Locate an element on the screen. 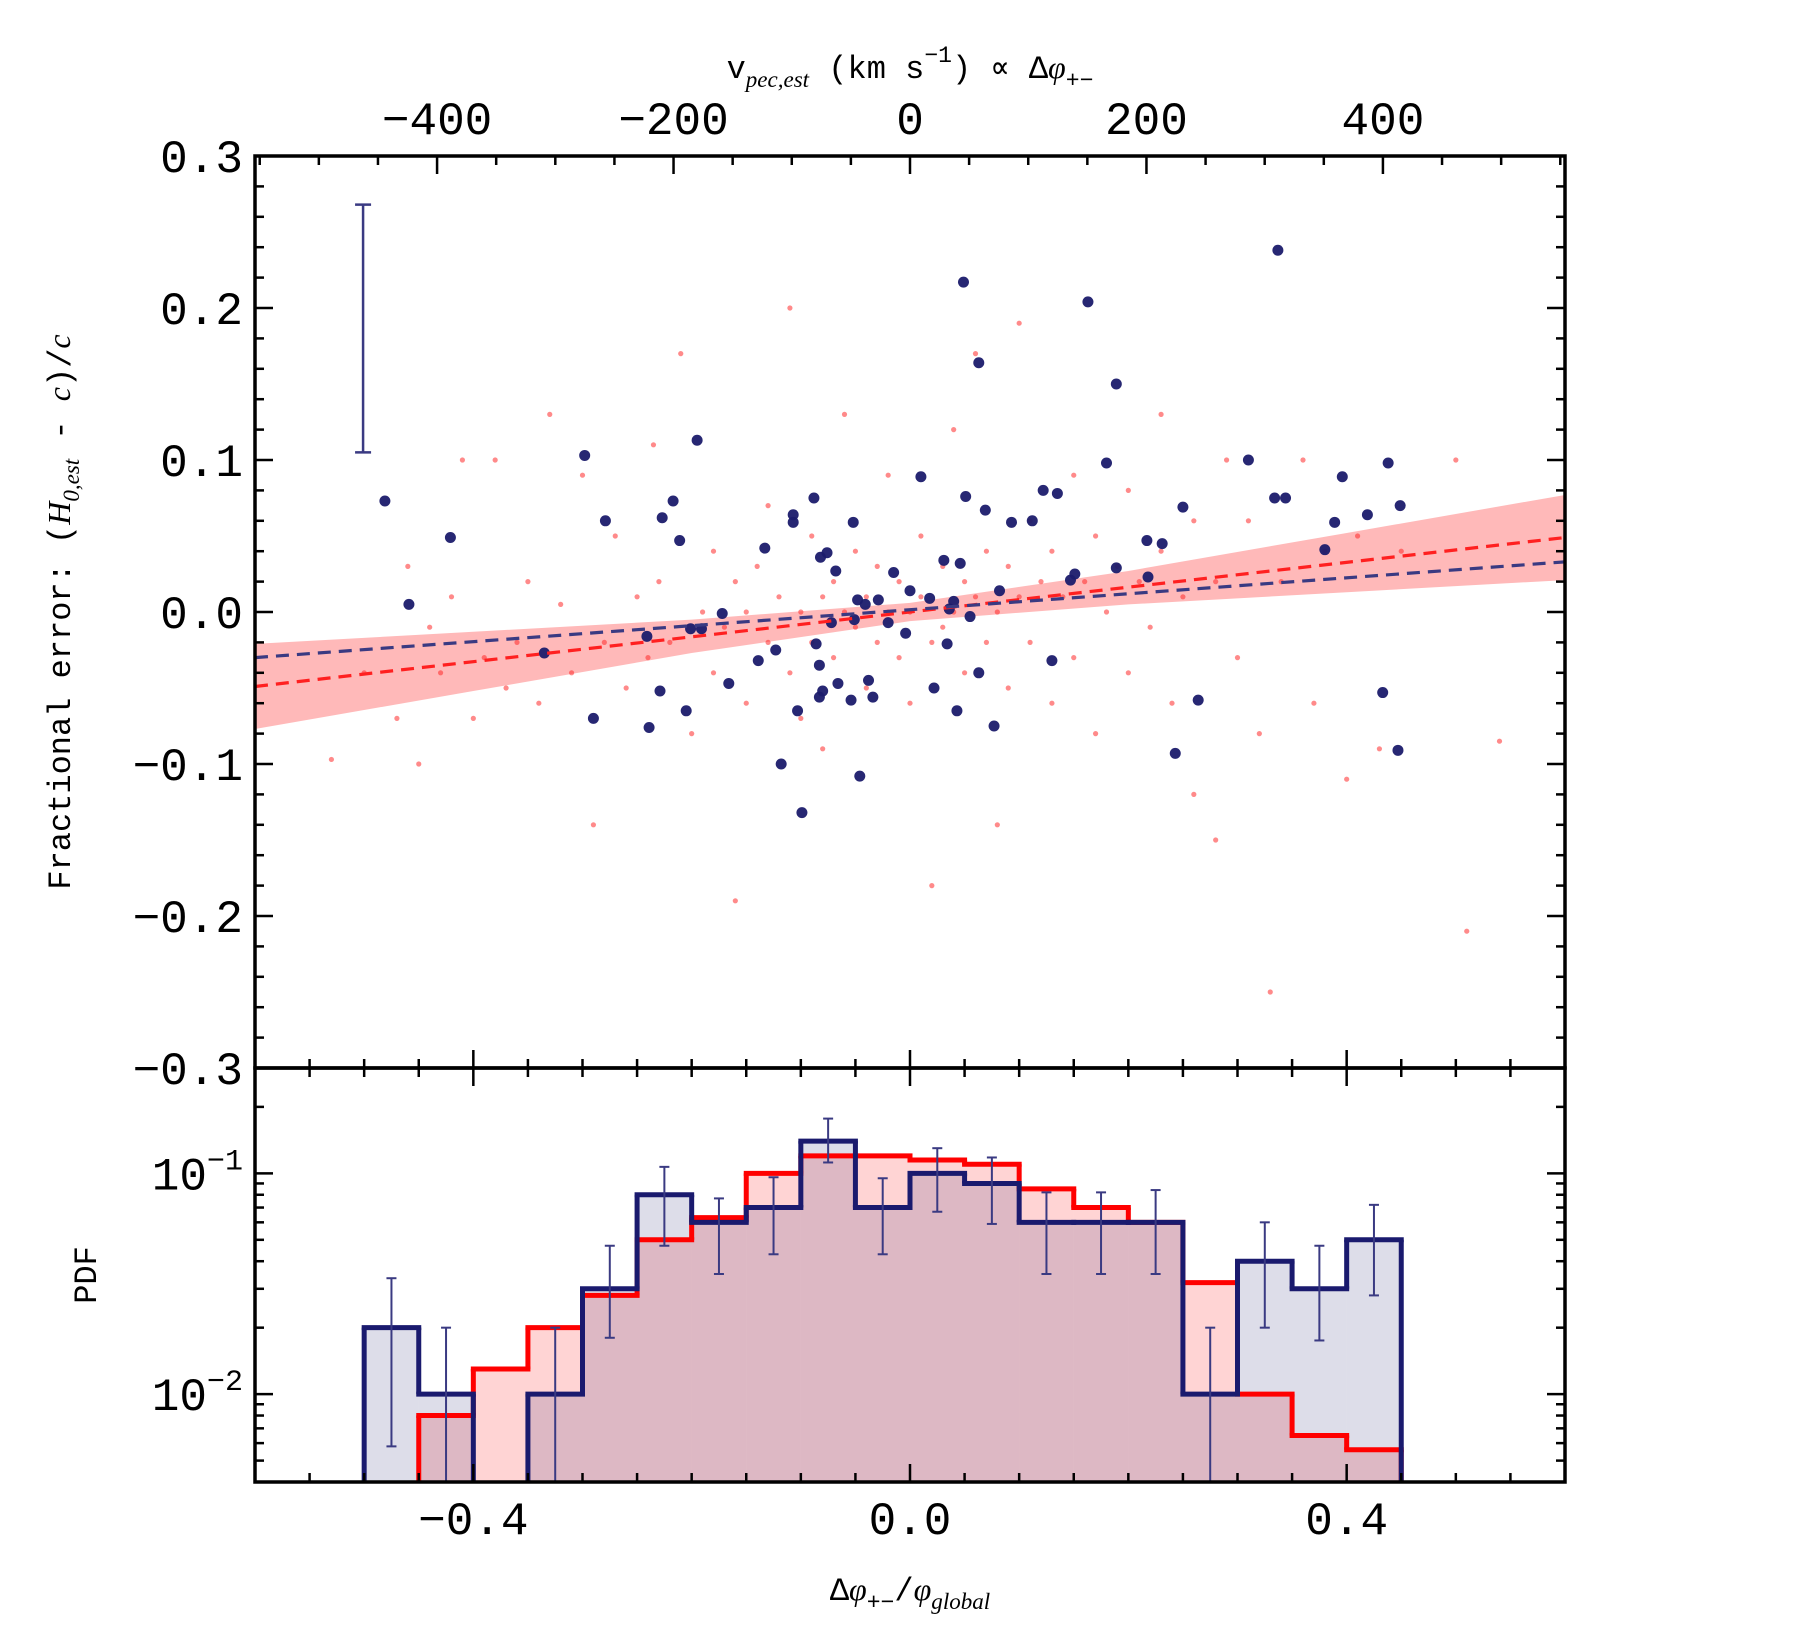 The width and height of the screenshot is (1800, 1650). x-tick-label: −0.4 is located at coordinates (473, 1522).